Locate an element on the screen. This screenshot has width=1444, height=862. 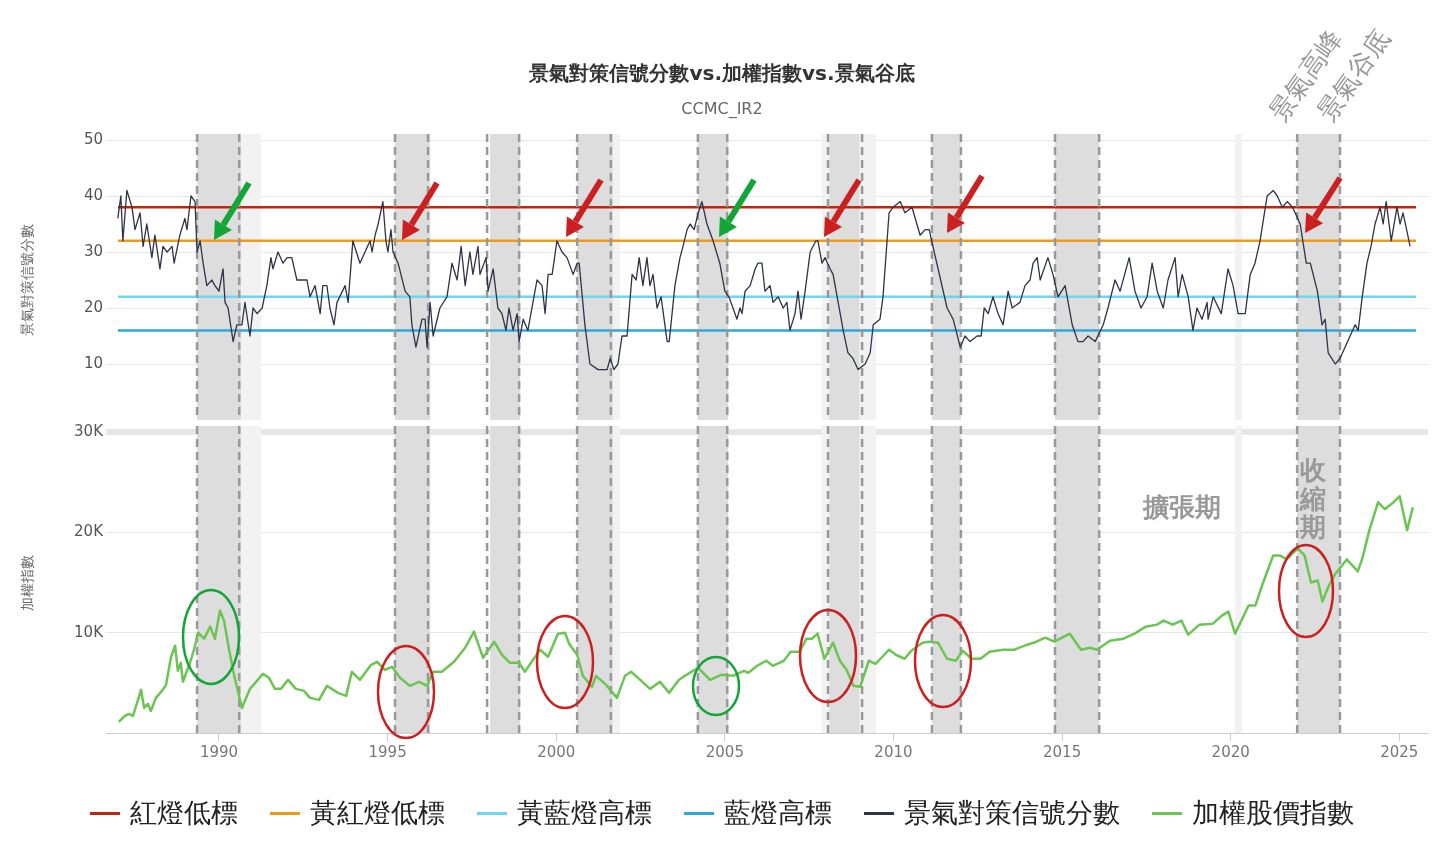
chart-title: 景氣對策信號分數vs.加權指數vs.景氣谷底 is located at coordinates (722, 73).